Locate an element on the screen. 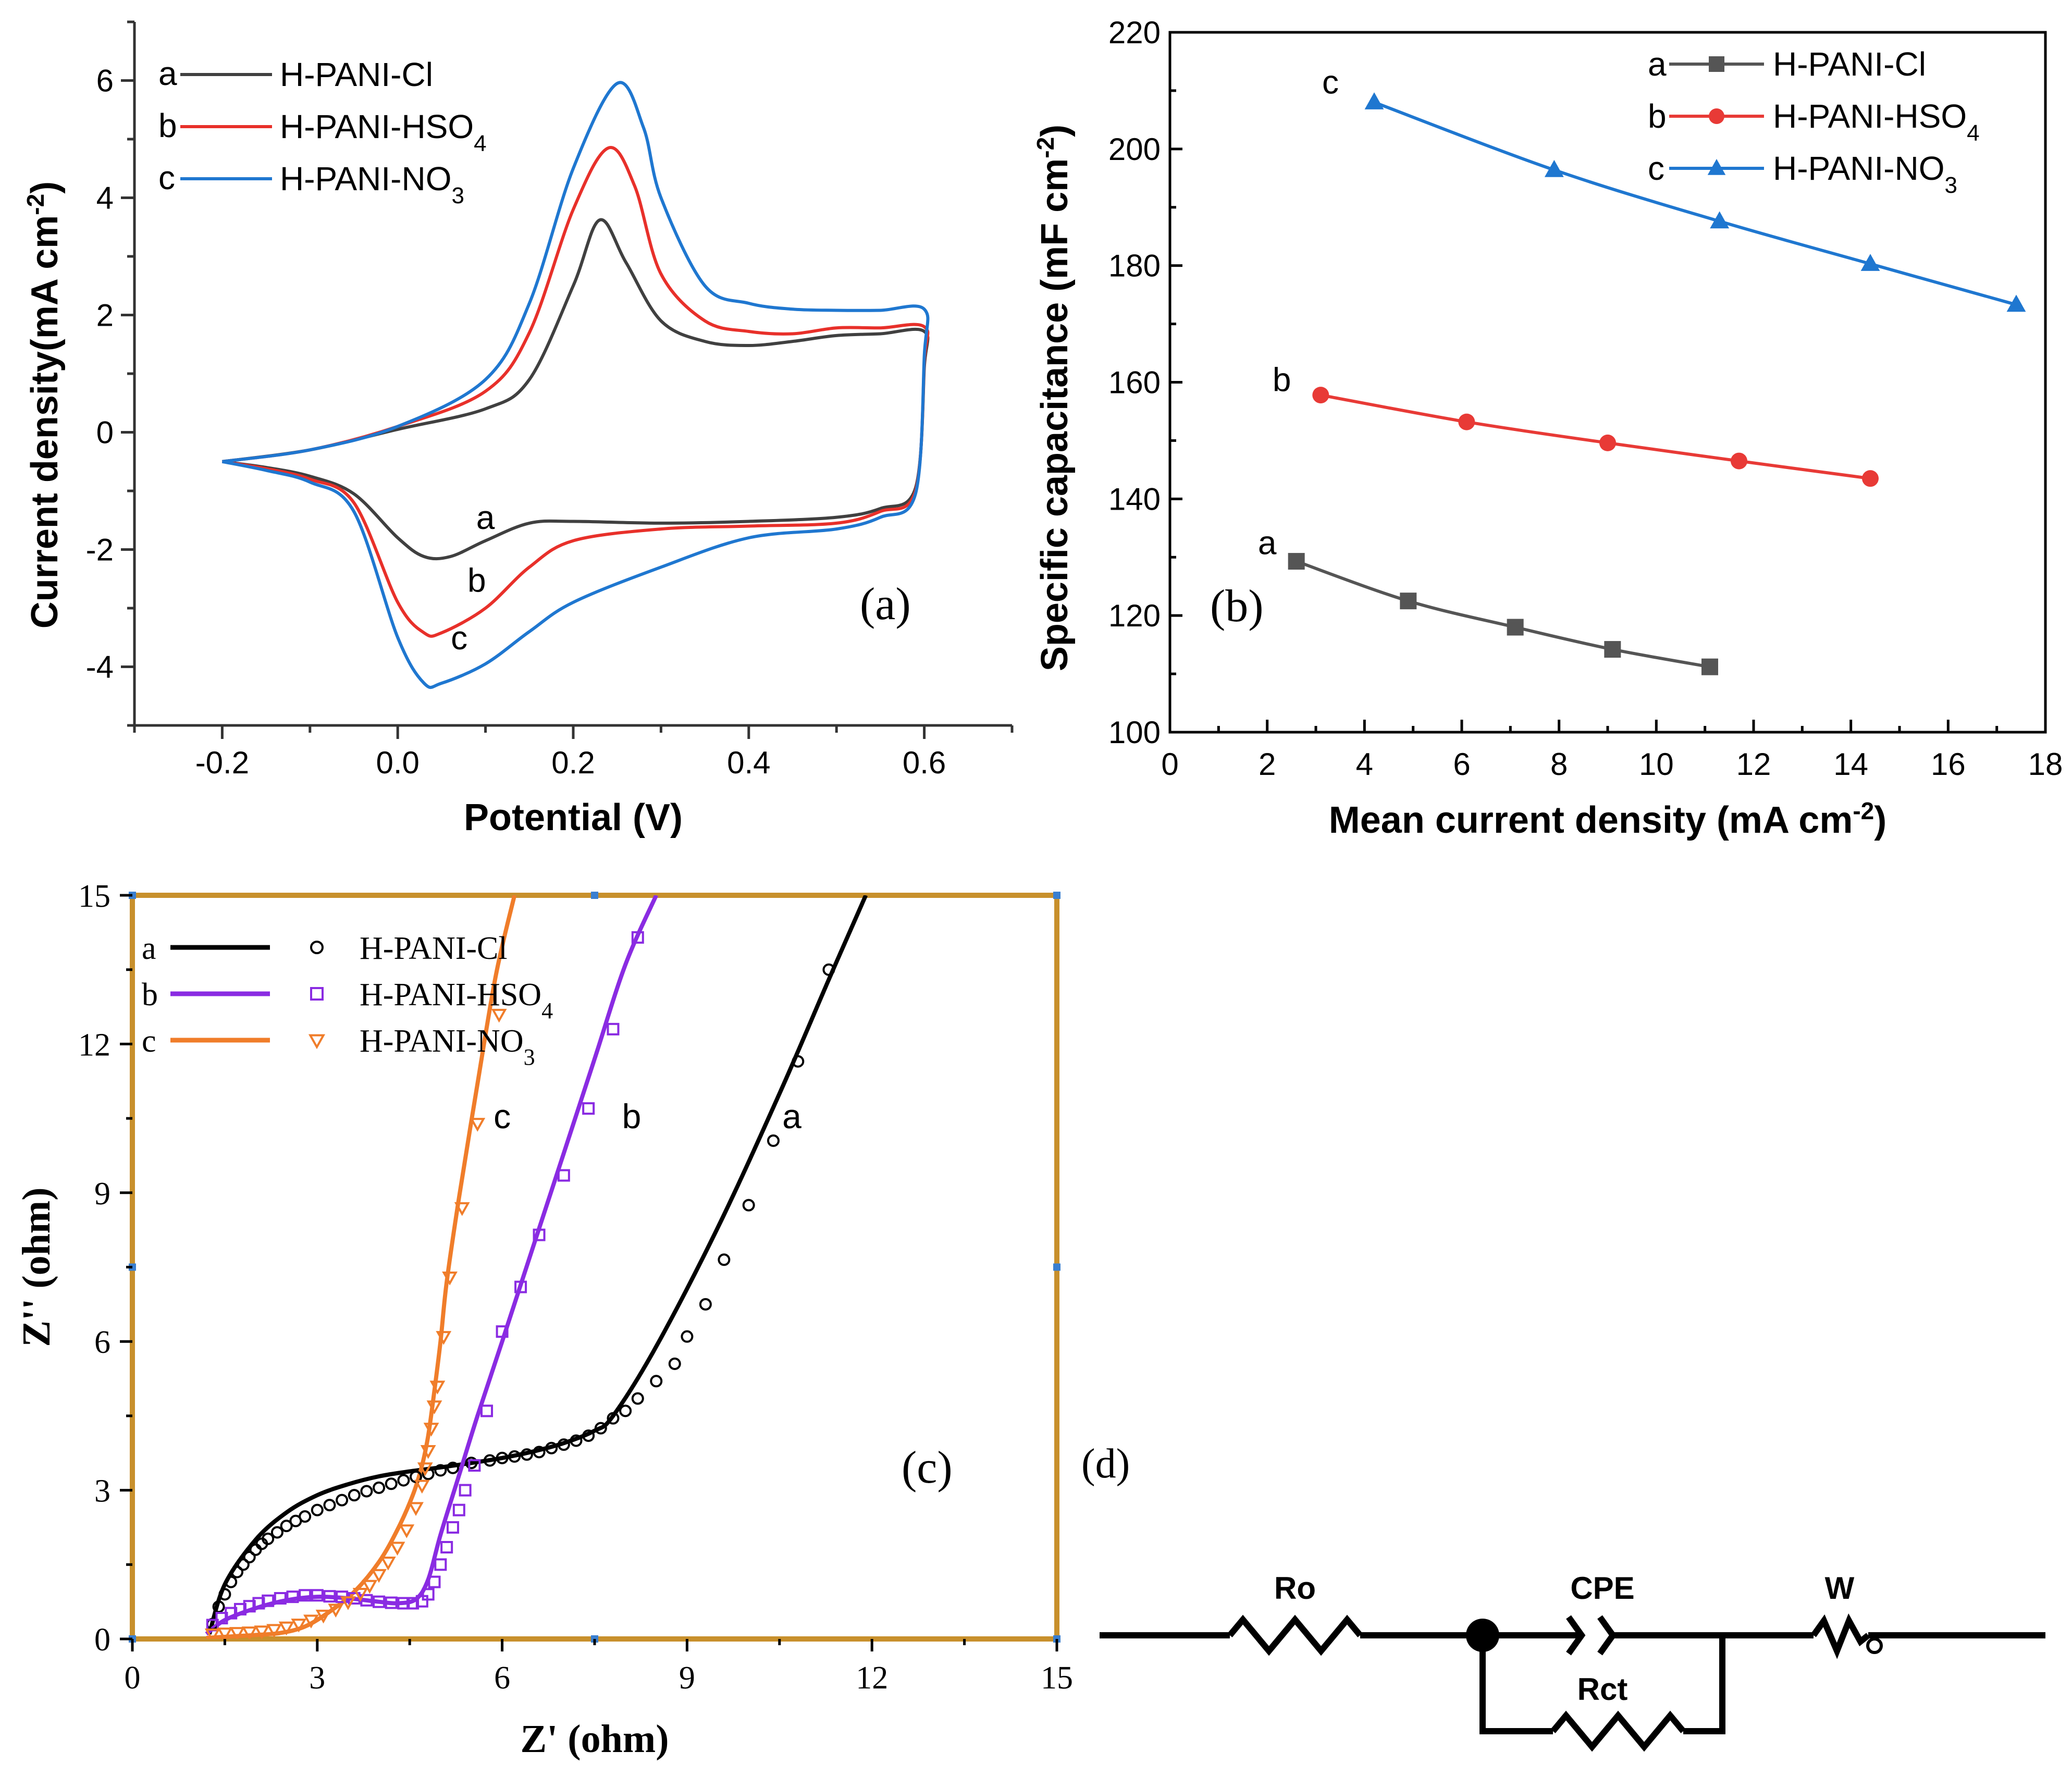  series-a-curve is located at coordinates (576, 389).